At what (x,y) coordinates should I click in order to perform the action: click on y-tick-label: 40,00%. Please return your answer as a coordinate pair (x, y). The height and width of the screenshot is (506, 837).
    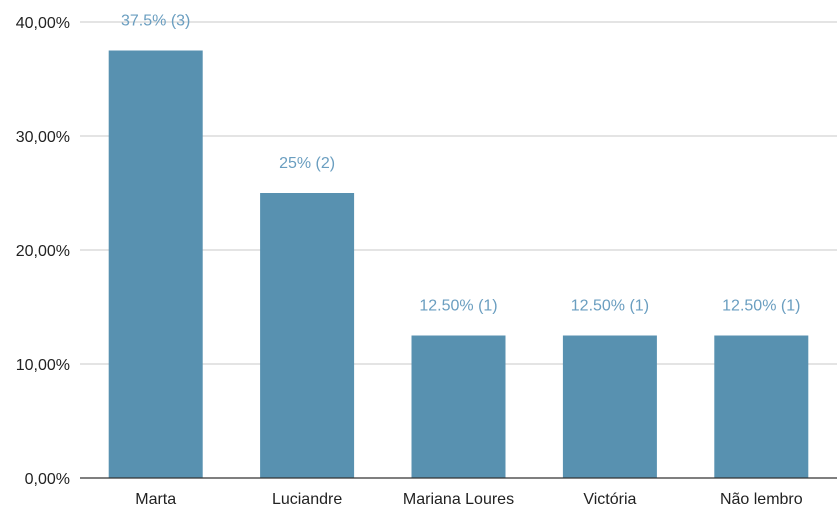
    Looking at the image, I should click on (43, 23).